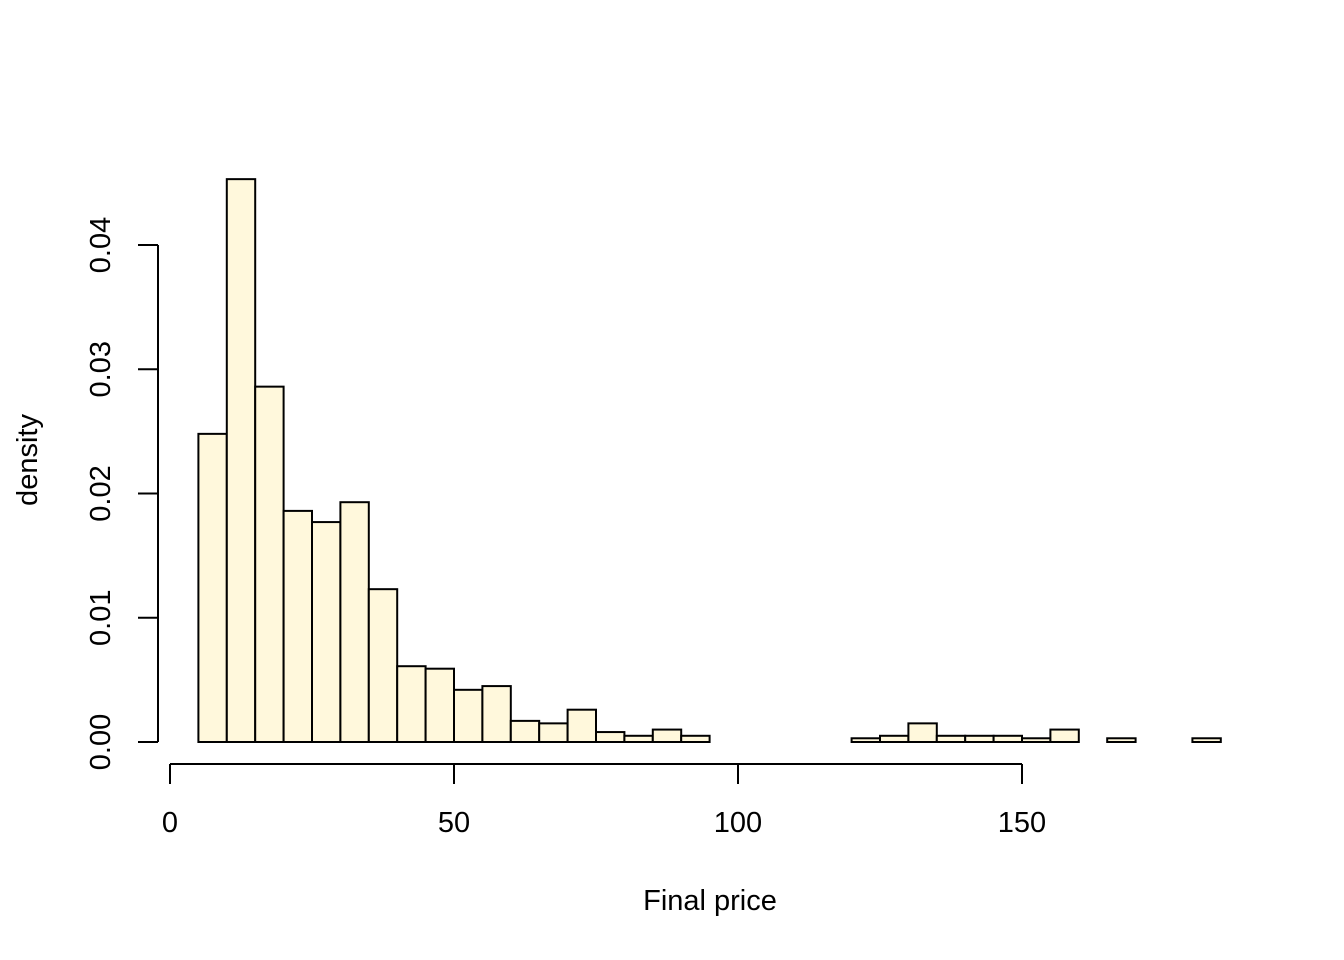  Describe the element at coordinates (170, 823) in the screenshot. I see `x-tick-label: 0` at that location.